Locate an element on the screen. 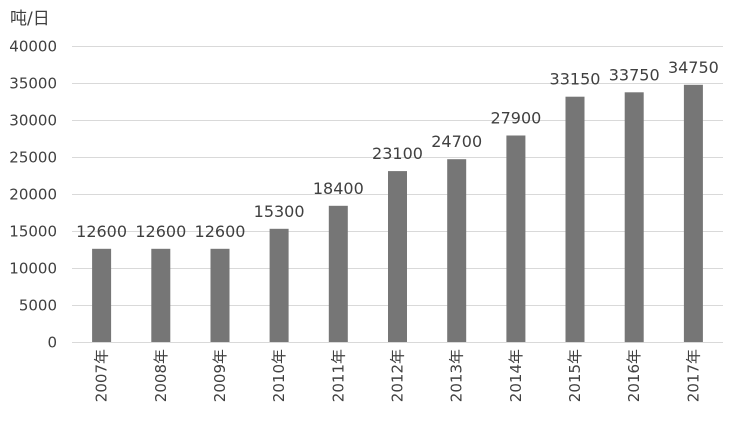 Image resolution: width=731 pixels, height=422 pixels. y-tick-label: 0 is located at coordinates (52, 343).